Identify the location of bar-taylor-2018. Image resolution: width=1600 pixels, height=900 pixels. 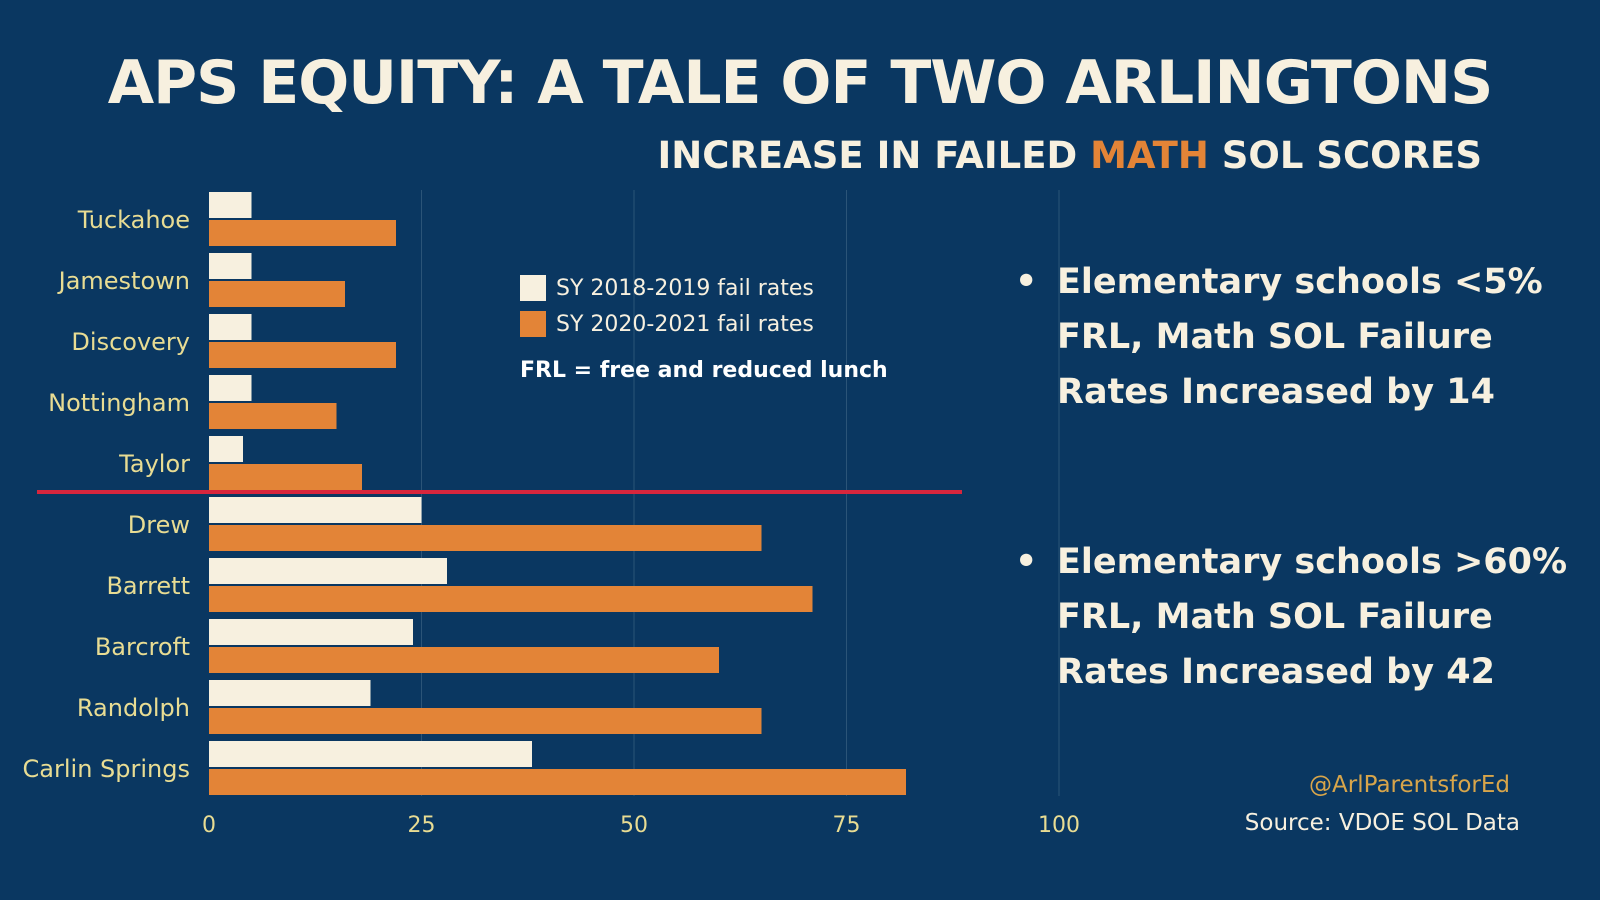
(226, 449).